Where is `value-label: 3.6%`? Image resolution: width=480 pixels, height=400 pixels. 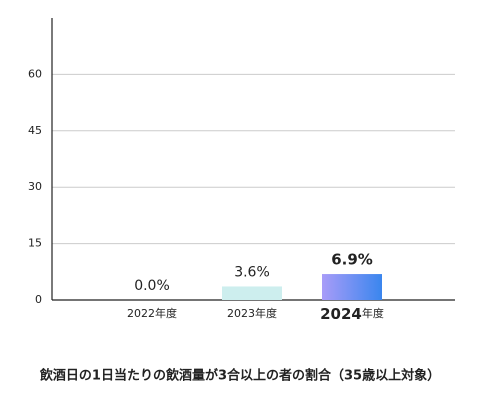
value-label: 3.6% is located at coordinates (252, 272).